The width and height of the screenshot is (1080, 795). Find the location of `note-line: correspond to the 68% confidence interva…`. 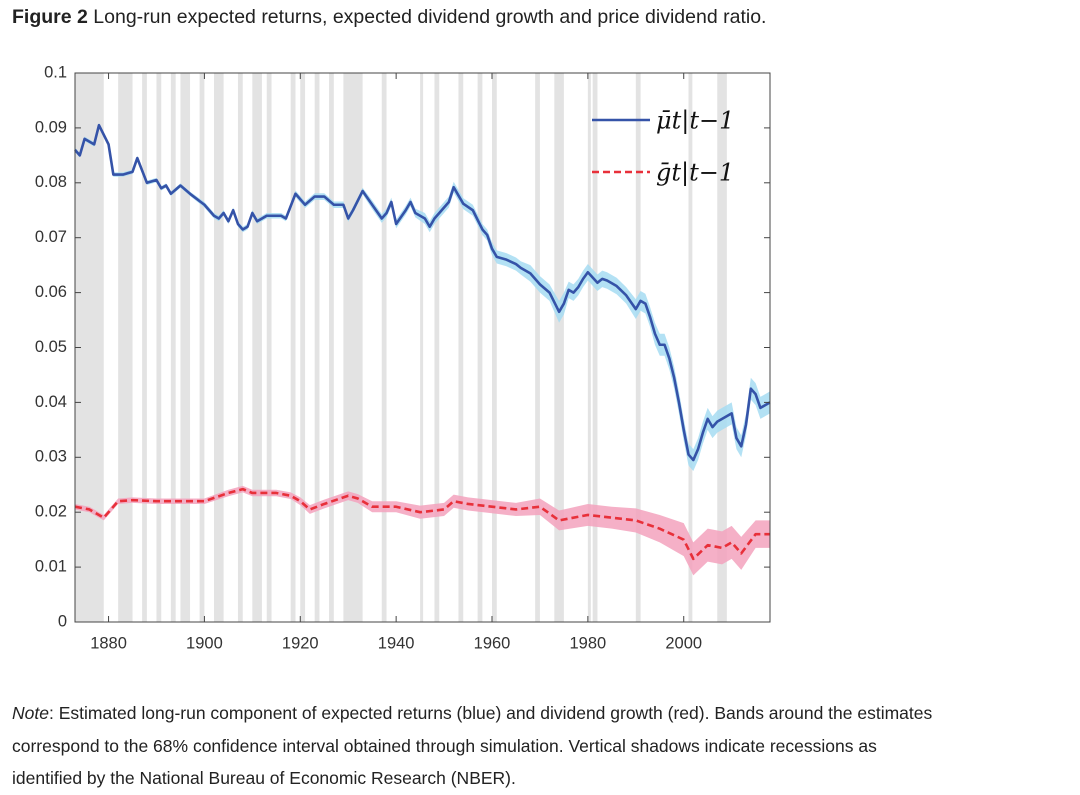

note-line: correspond to the 68% confidence interva… is located at coordinates (444, 745).